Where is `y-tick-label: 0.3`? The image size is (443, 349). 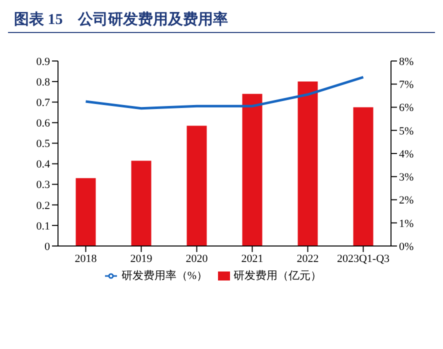 y-tick-label: 0.3 is located at coordinates (43, 185).